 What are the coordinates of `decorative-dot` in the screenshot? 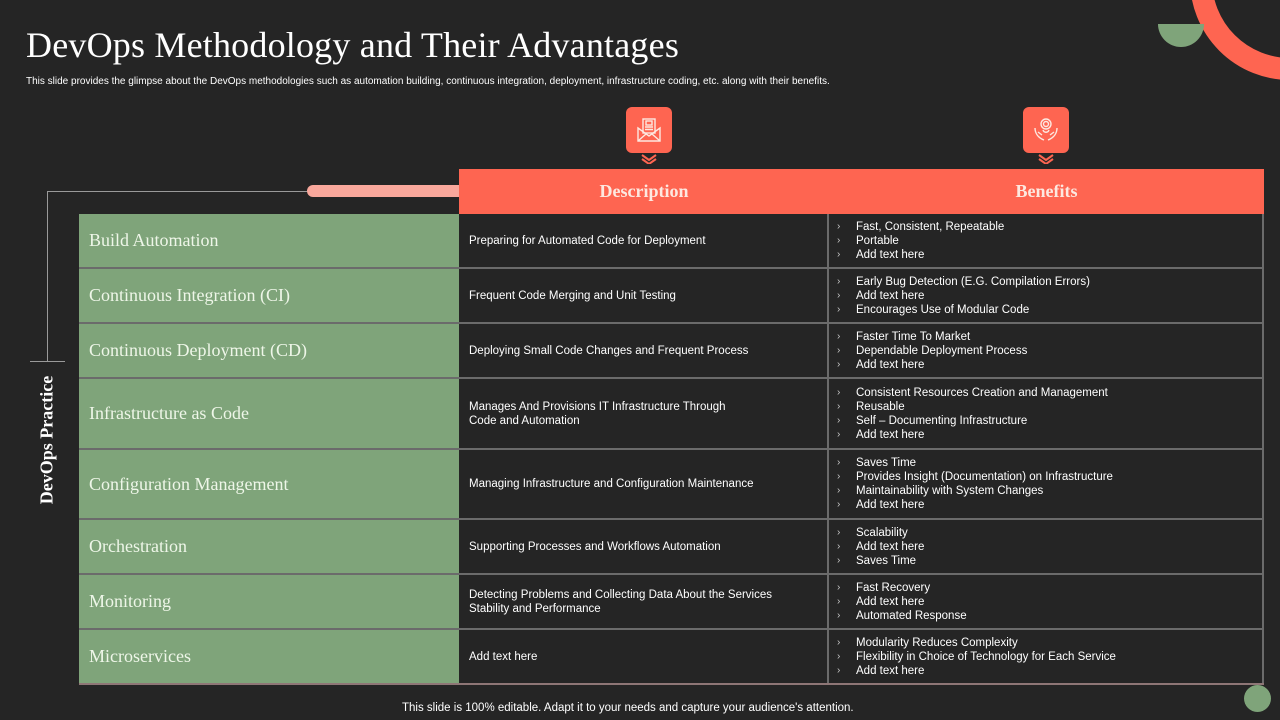 It's located at (1257, 698).